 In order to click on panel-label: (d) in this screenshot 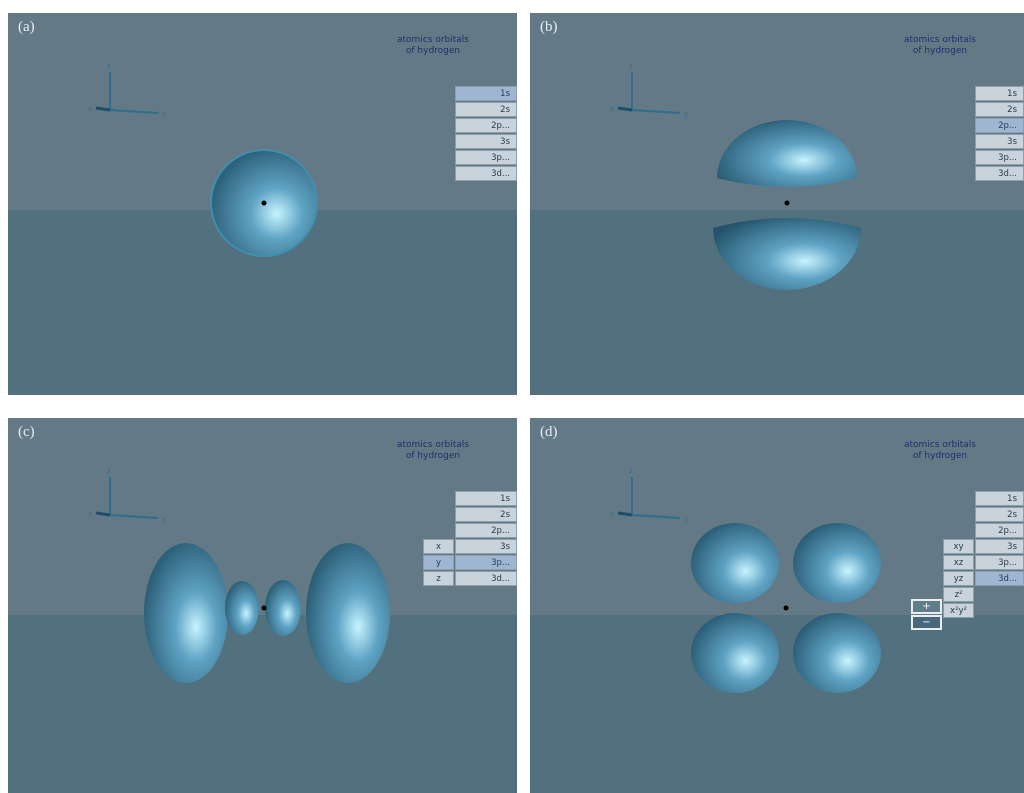, I will do `click(549, 432)`.